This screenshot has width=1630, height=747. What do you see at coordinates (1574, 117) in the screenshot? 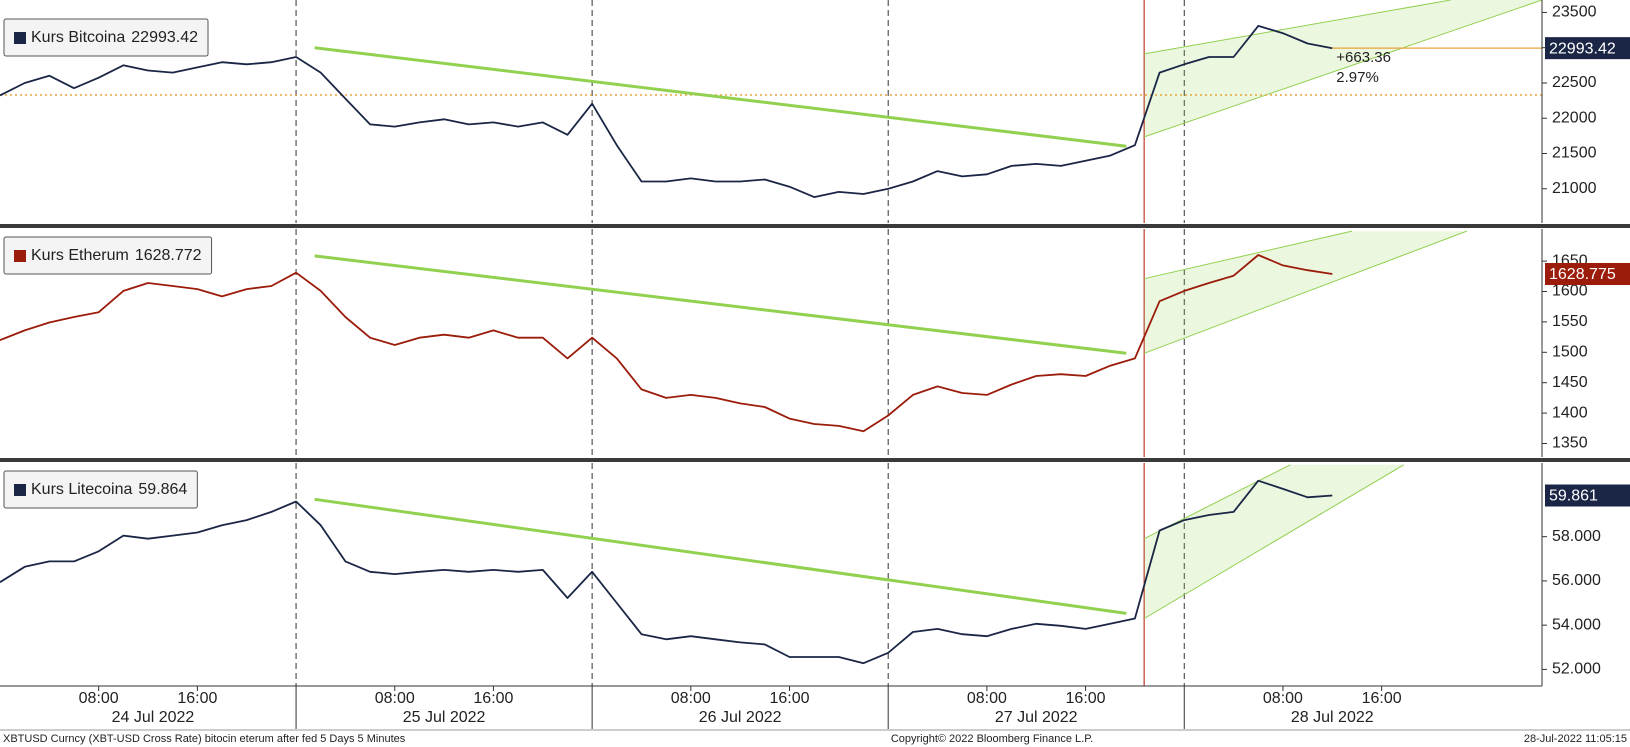
I see `y-tick-label: 22000` at bounding box center [1574, 117].